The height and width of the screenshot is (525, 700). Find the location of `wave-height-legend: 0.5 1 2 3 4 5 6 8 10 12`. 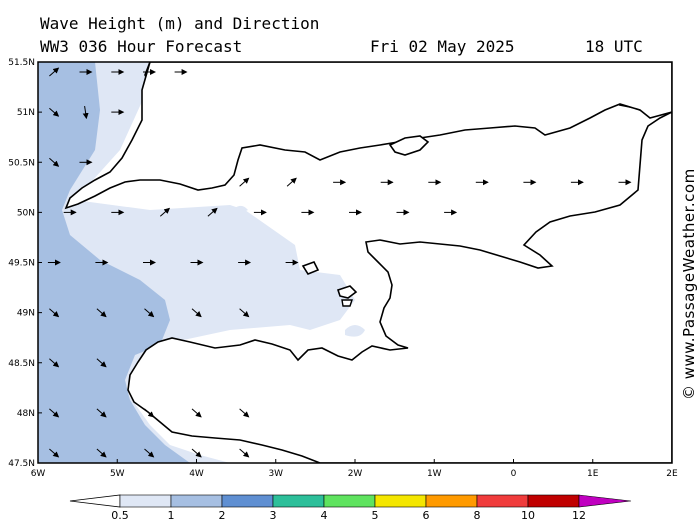

wave-height-legend: 0.5 1 2 3 4 5 6 8 10 12 is located at coordinates (350, 508).